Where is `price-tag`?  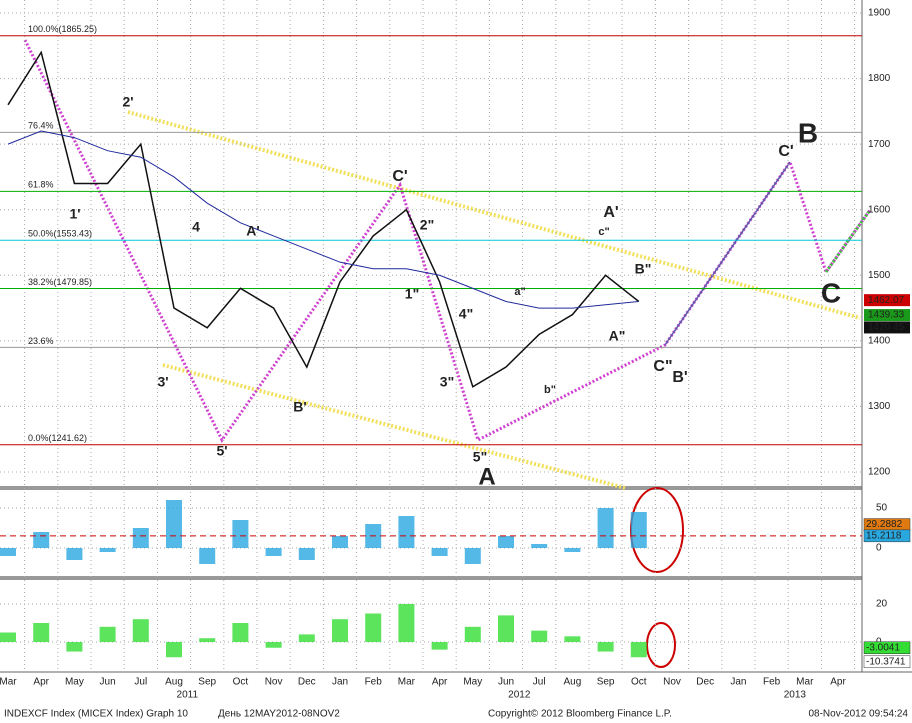 price-tag is located at coordinates (887, 300).